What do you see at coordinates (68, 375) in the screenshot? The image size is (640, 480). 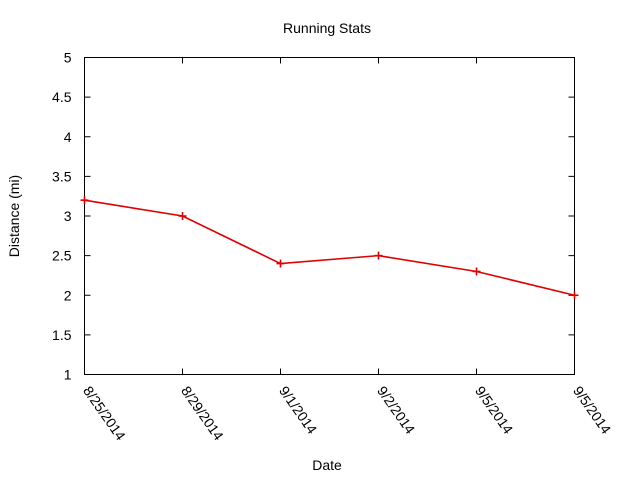 I see `y-tick-label: 1` at bounding box center [68, 375].